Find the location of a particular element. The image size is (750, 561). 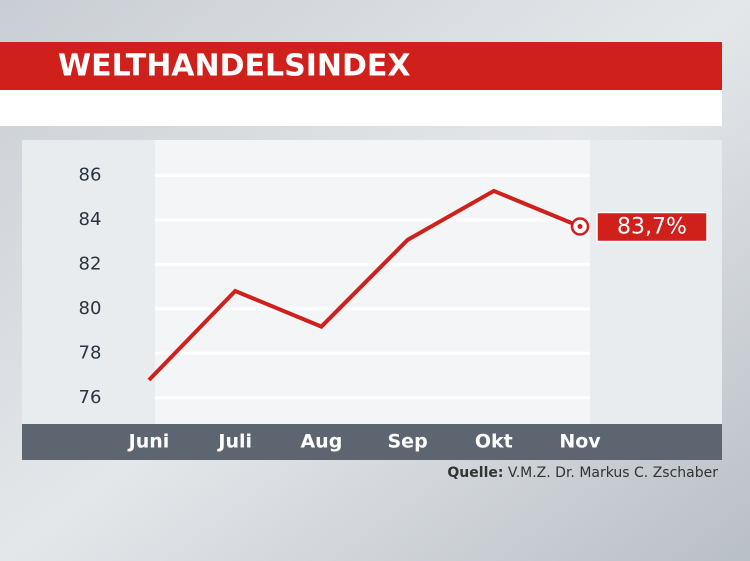

marker-dot is located at coordinates (580, 227).